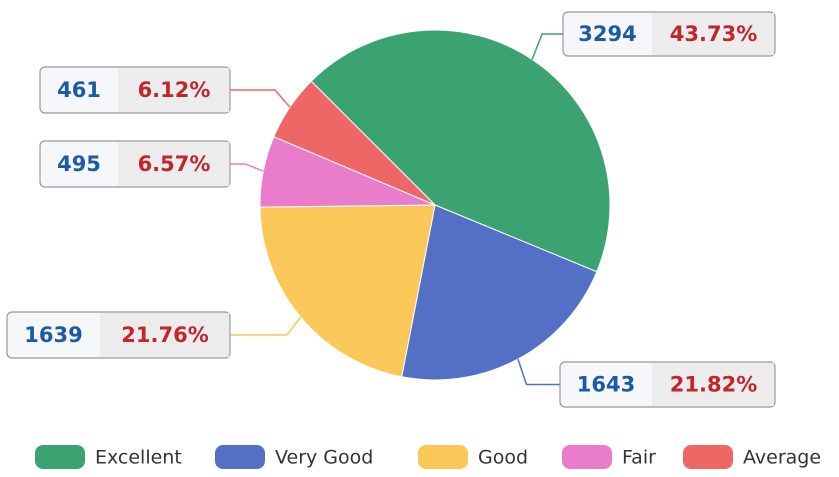 The image size is (839, 477). Describe the element at coordinates (606, 385) in the screenshot. I see `value-label: 1643` at that location.